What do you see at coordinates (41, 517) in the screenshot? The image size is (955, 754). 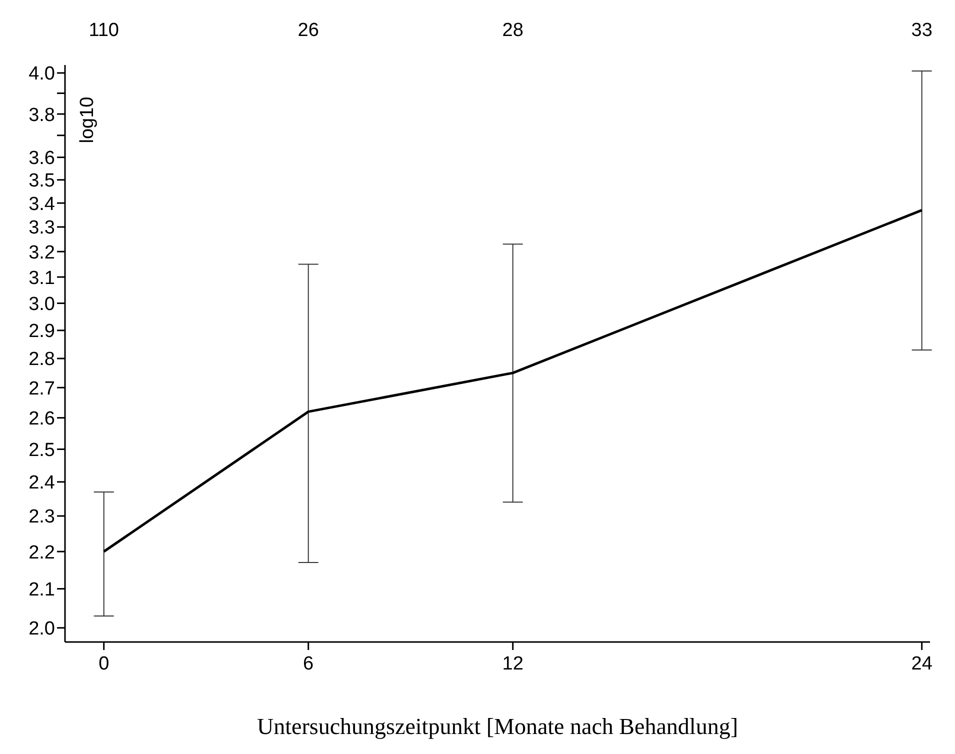 I see `y-tick-label: 2.3` at bounding box center [41, 517].